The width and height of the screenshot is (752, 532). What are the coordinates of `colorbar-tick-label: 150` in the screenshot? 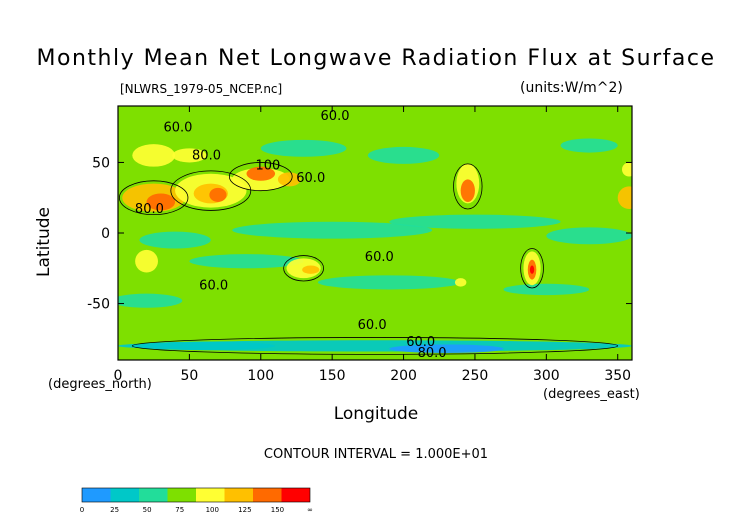 It's located at (277, 510).